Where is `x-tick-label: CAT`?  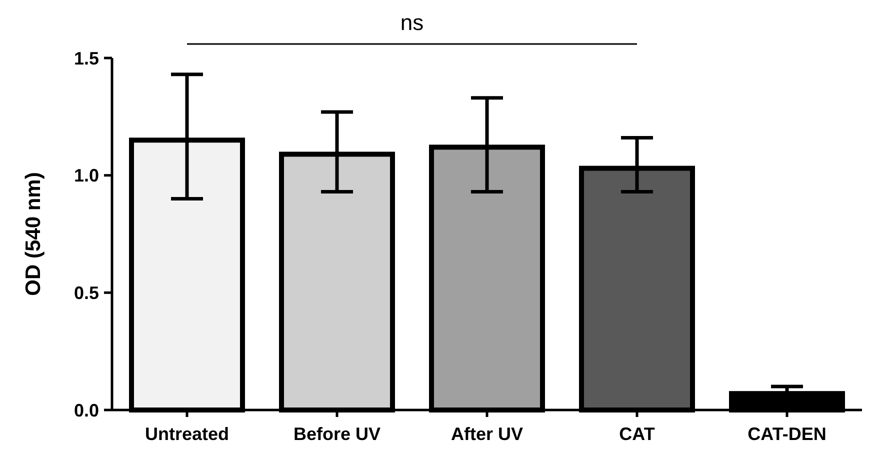
x-tick-label: CAT is located at coordinates (637, 434).